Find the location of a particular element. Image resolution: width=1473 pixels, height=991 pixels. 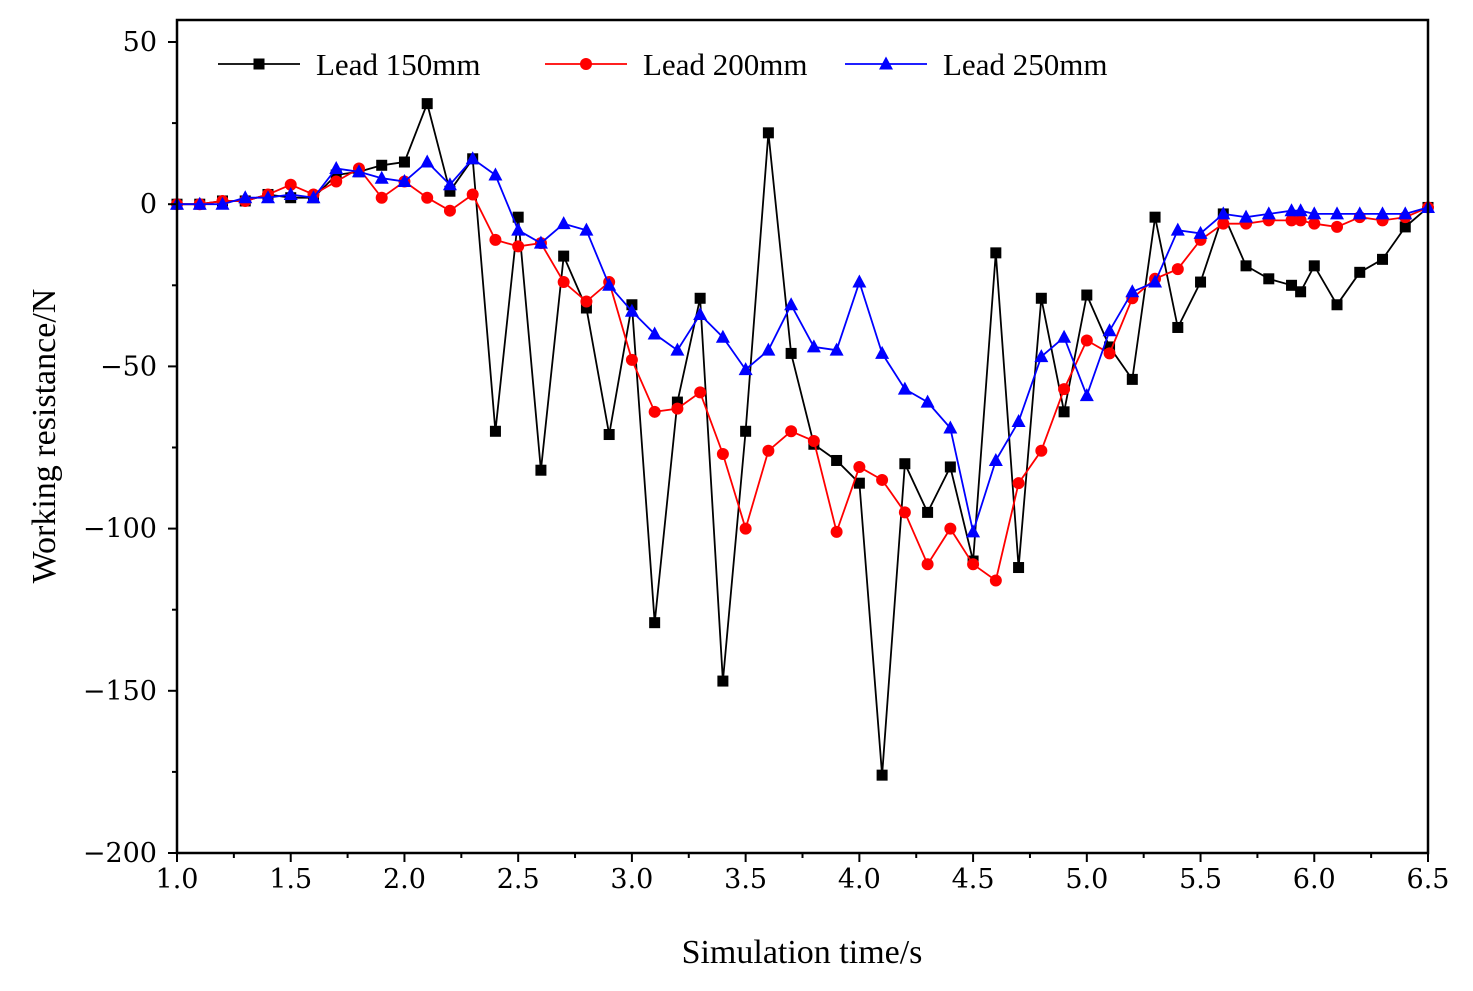

y-tick-label: −150 is located at coordinates (120, 691).